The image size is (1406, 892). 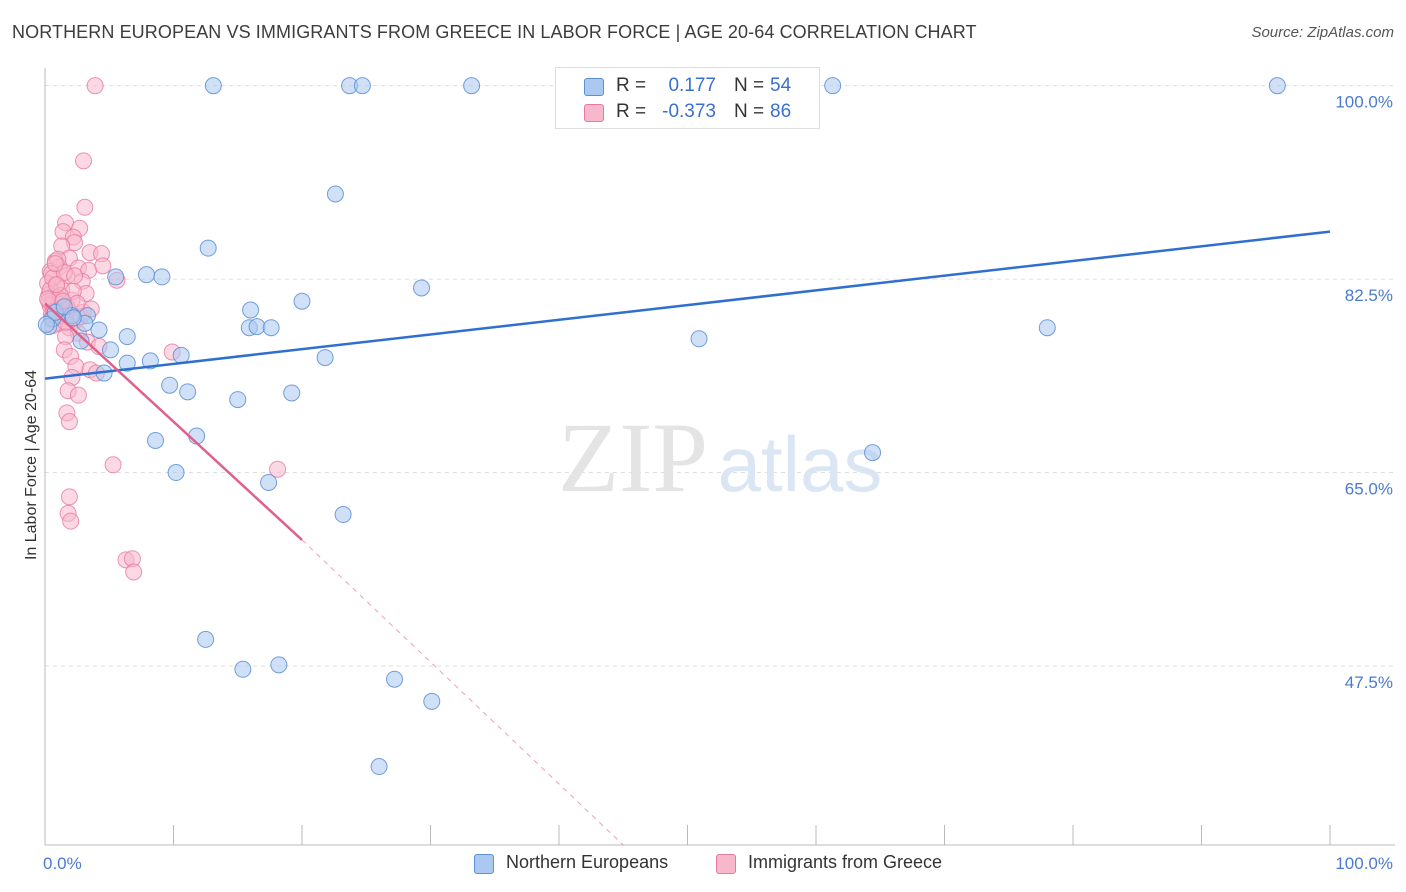 I want to click on stats-legend: R = 0.177 N = 54 R = -0.373 N = 86, so click(x=687, y=98).